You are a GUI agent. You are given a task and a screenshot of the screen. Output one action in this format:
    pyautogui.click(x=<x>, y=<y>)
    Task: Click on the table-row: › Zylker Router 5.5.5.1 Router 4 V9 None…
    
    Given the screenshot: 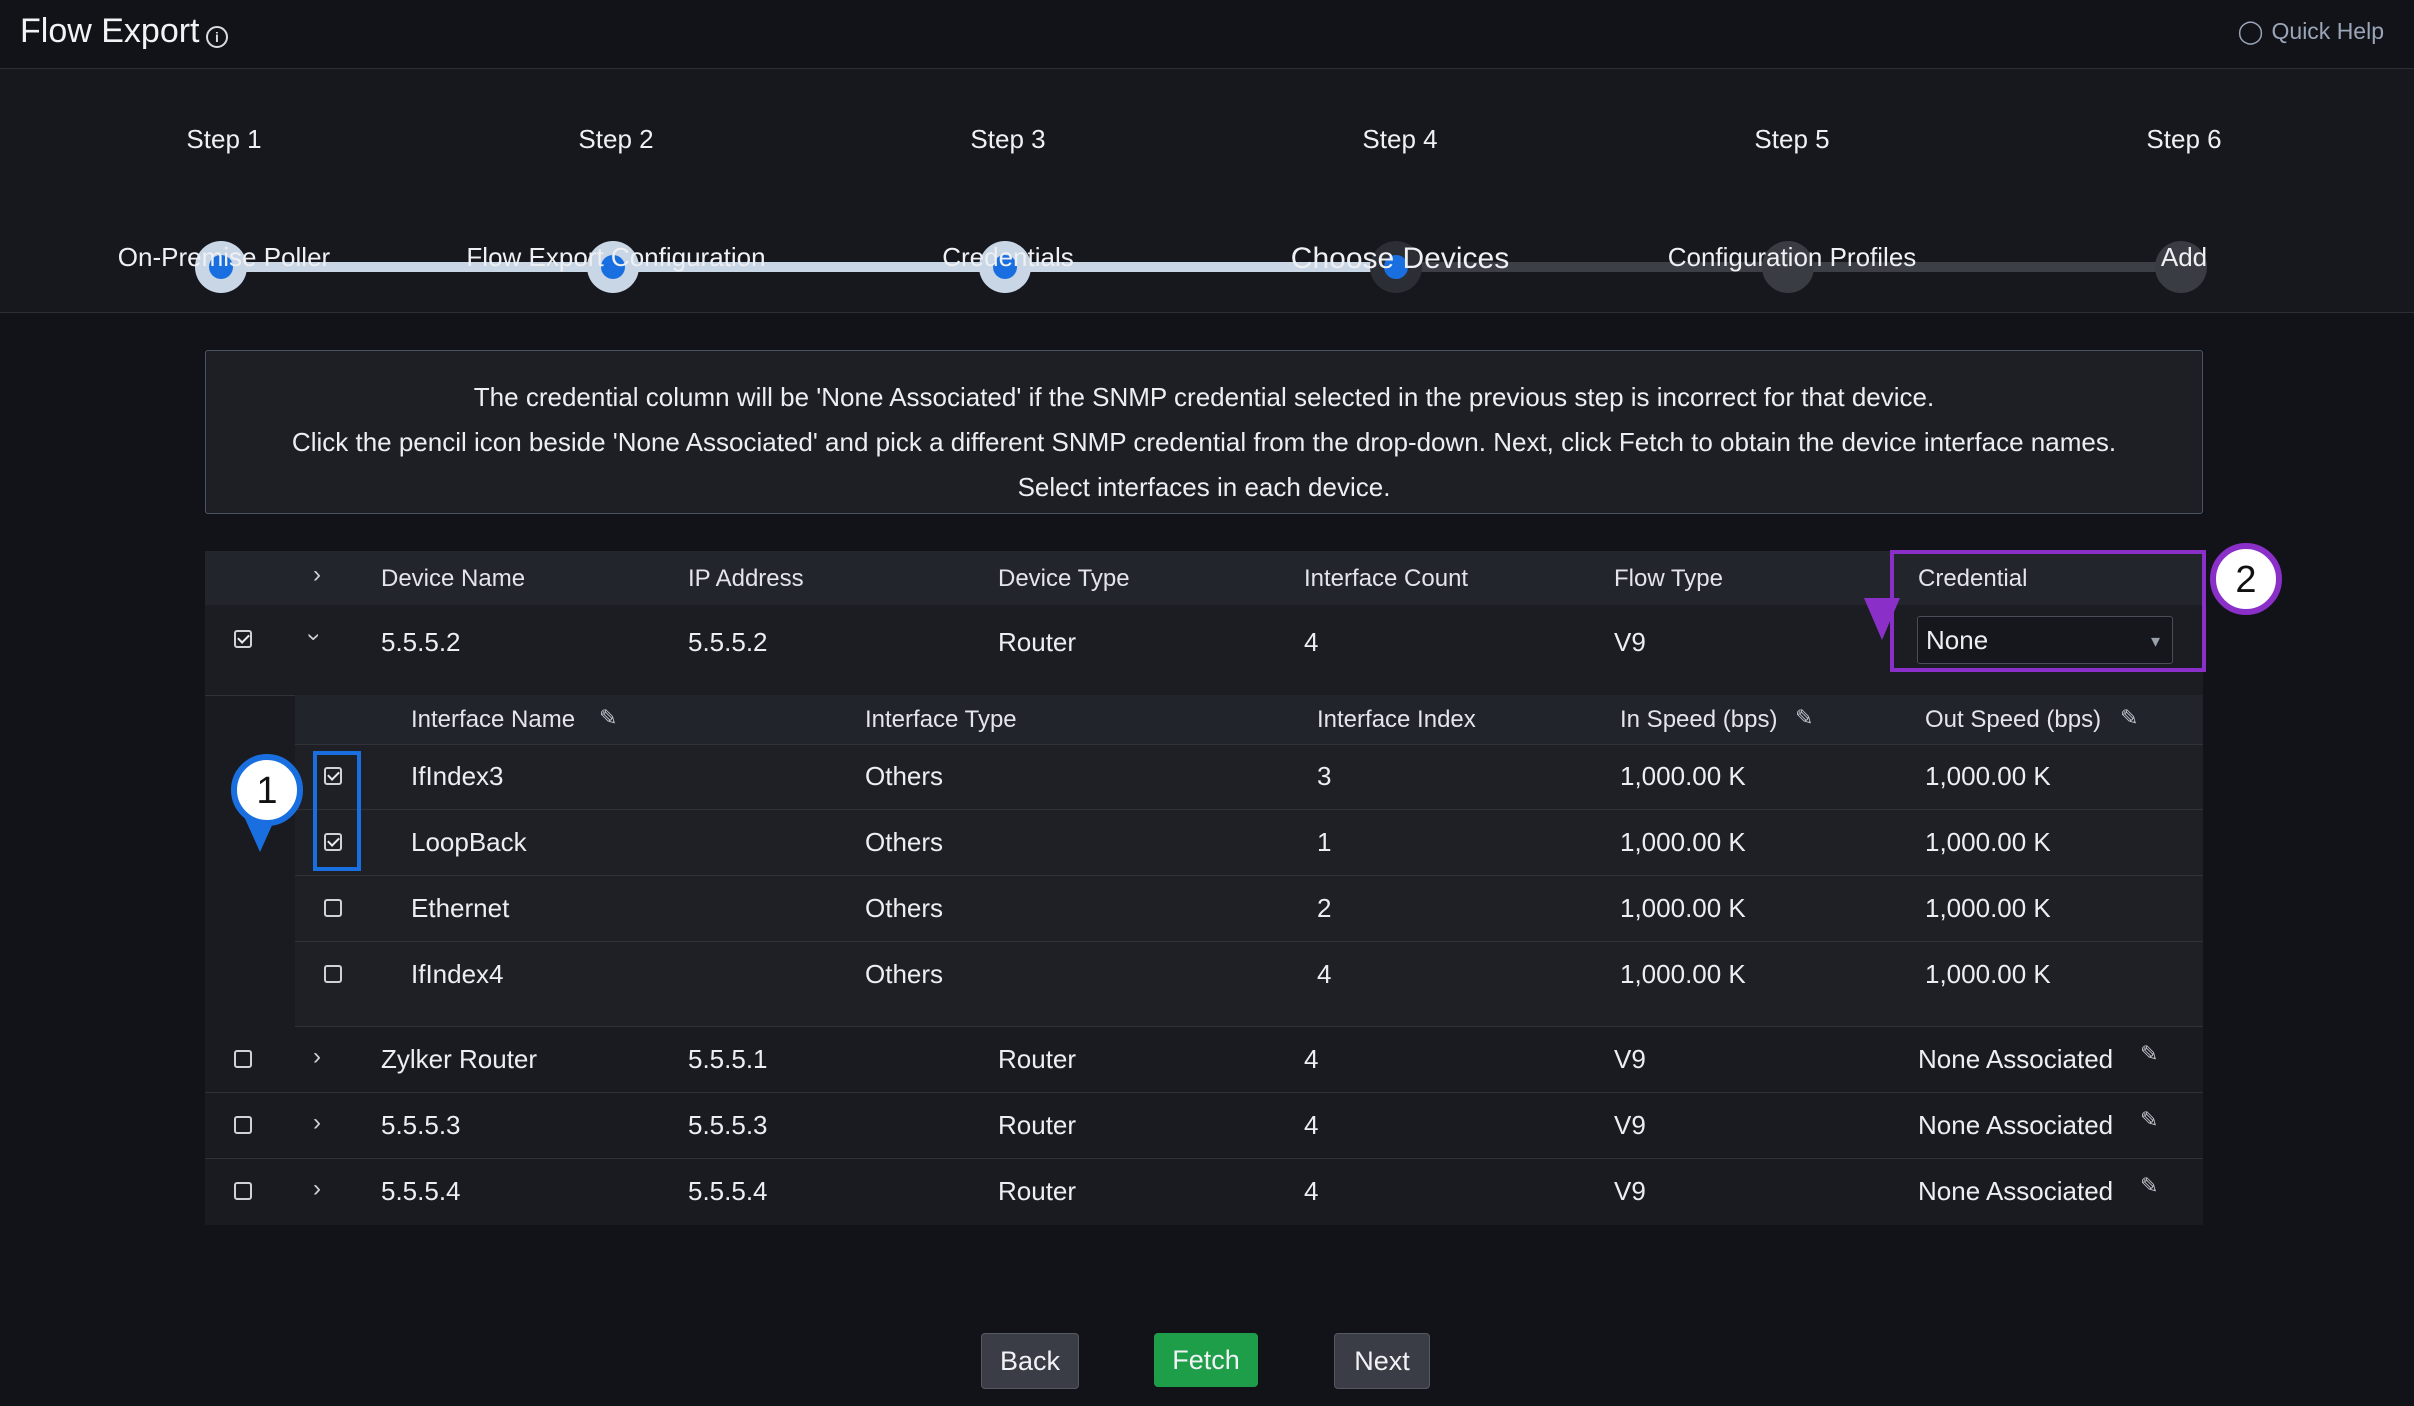 What is the action you would take?
    pyautogui.click(x=1204, y=1060)
    